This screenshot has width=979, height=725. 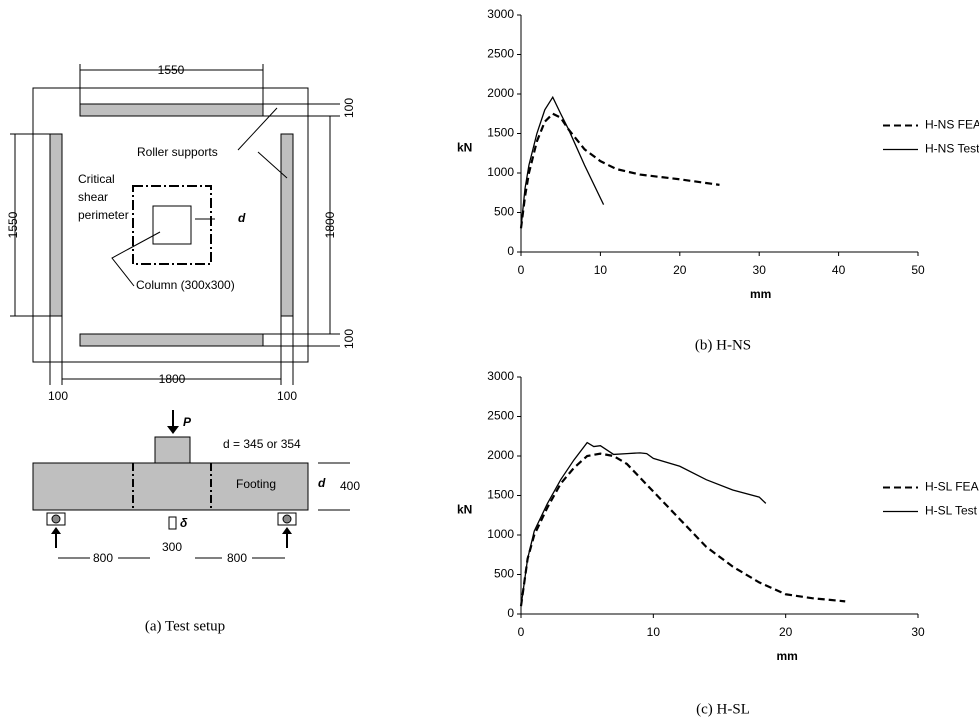 What do you see at coordinates (96, 179) in the screenshot?
I see `label: Critical` at bounding box center [96, 179].